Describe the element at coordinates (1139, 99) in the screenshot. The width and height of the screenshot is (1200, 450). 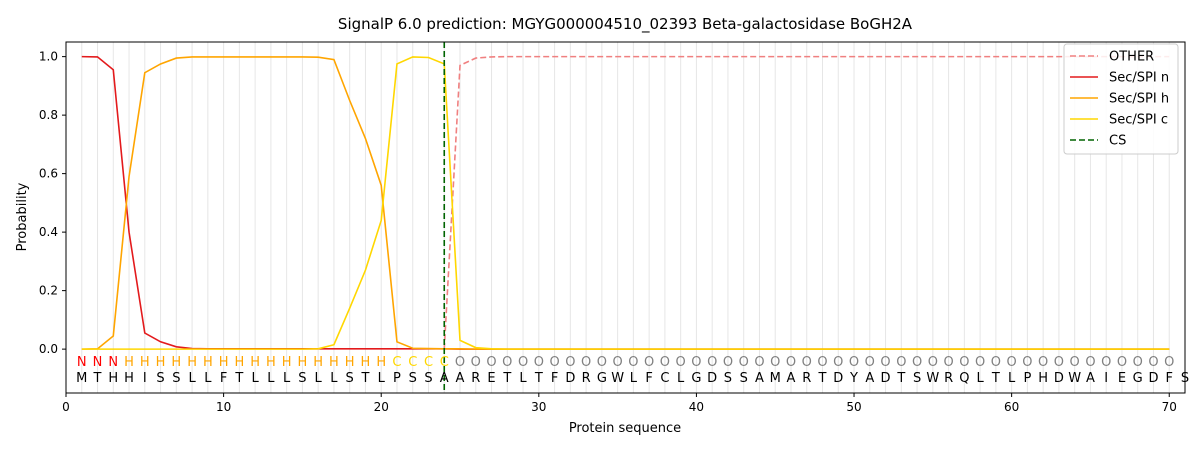
I see `legend-label: Sec/SPI h` at that location.